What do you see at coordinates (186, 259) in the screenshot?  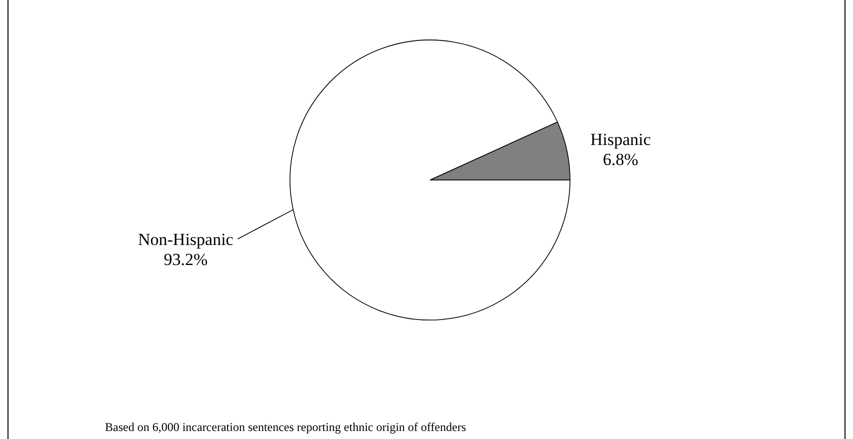 I see `data-label: 93.2%` at bounding box center [186, 259].